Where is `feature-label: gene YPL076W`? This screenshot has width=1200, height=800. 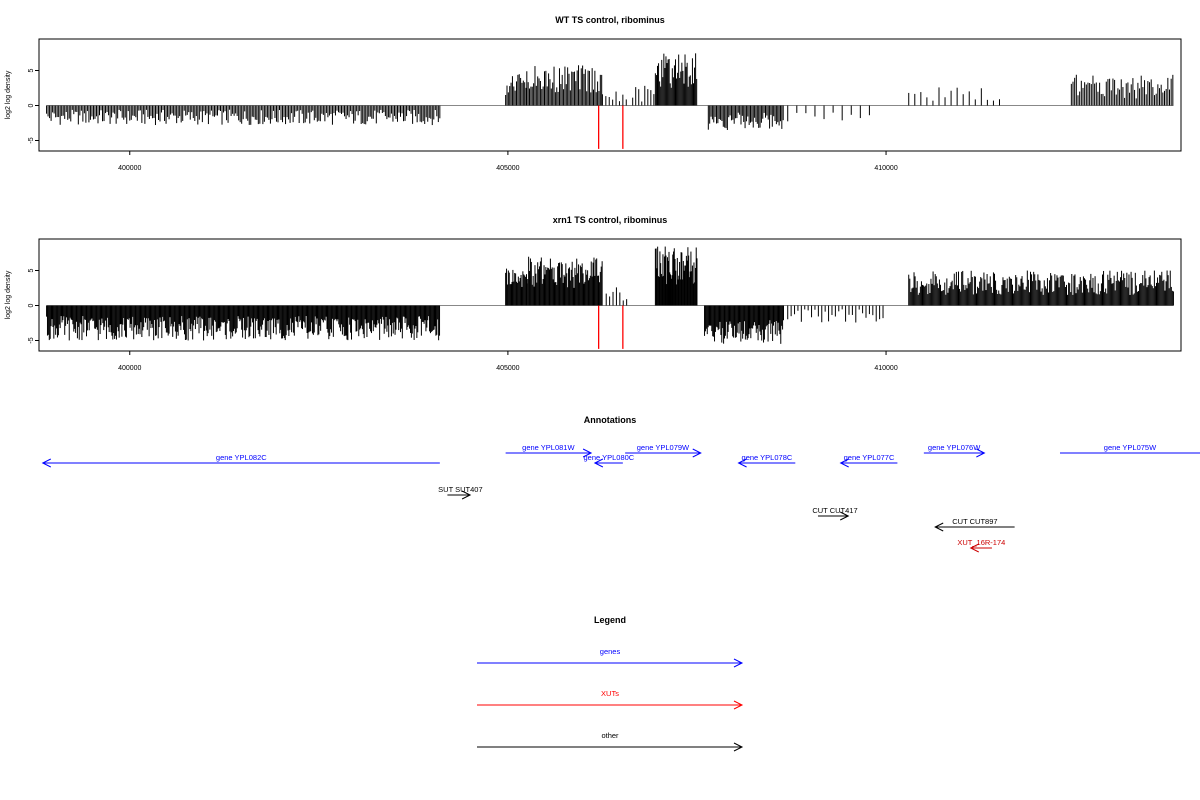 feature-label: gene YPL076W is located at coordinates (954, 447).